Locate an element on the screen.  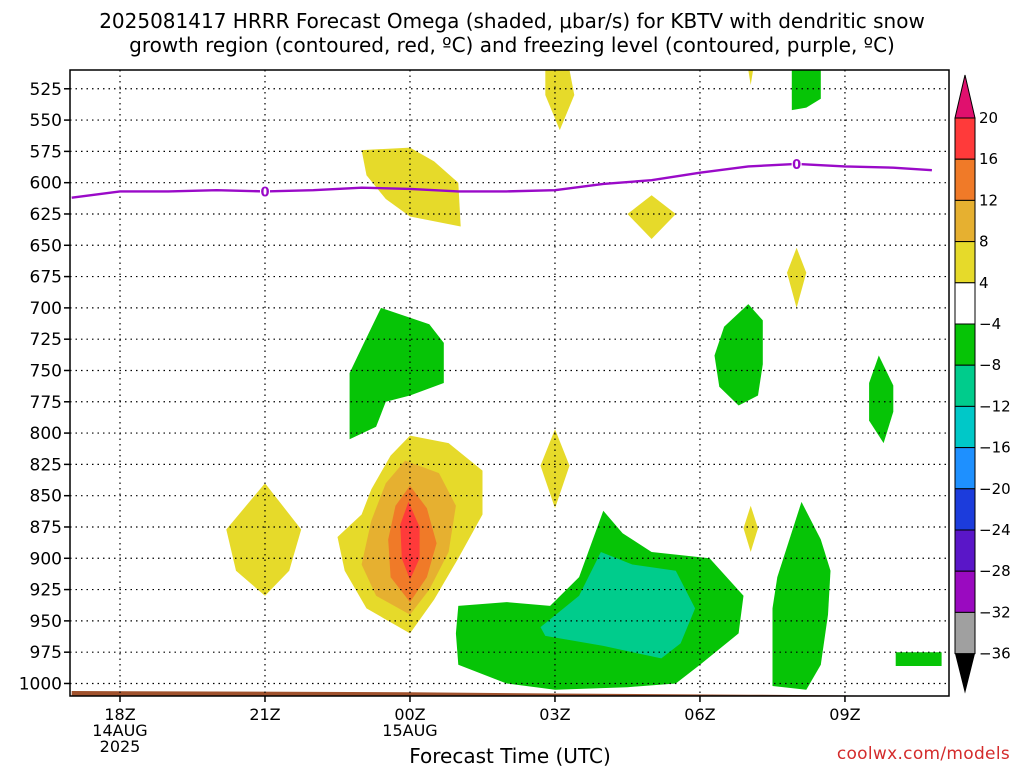
x-tick-label-6-0: 00Z is located at coordinates (409, 714).